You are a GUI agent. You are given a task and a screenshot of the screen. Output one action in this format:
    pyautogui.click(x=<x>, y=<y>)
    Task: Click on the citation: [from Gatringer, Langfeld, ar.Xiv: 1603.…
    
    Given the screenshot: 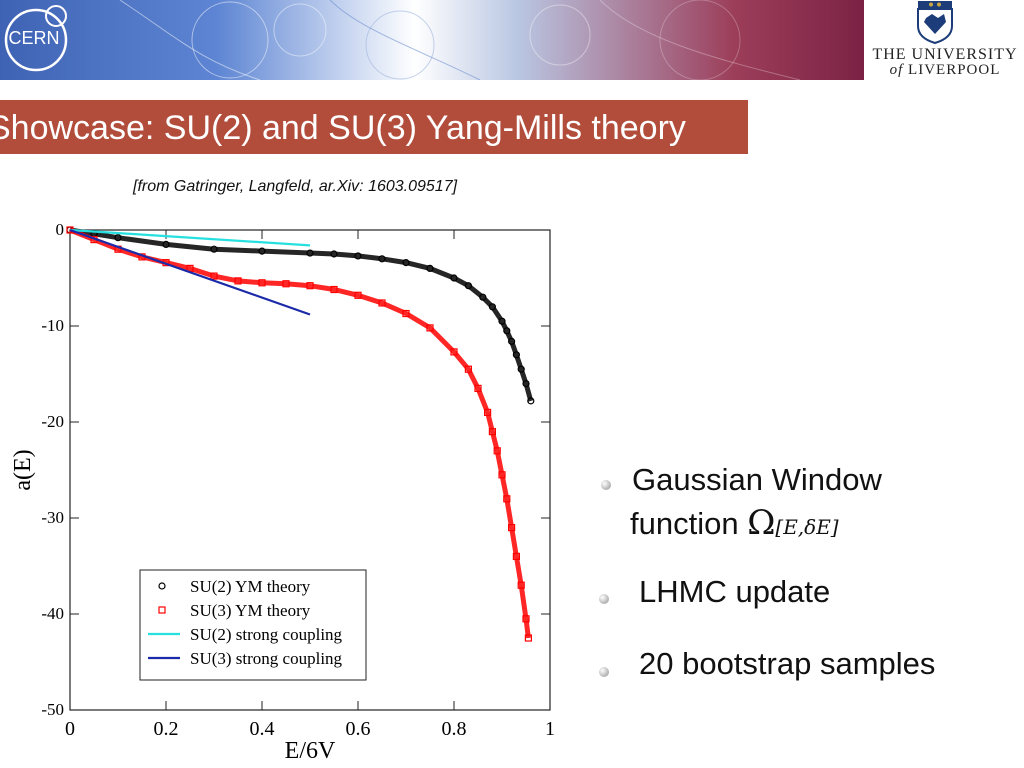 What is the action you would take?
    pyautogui.click(x=295, y=186)
    